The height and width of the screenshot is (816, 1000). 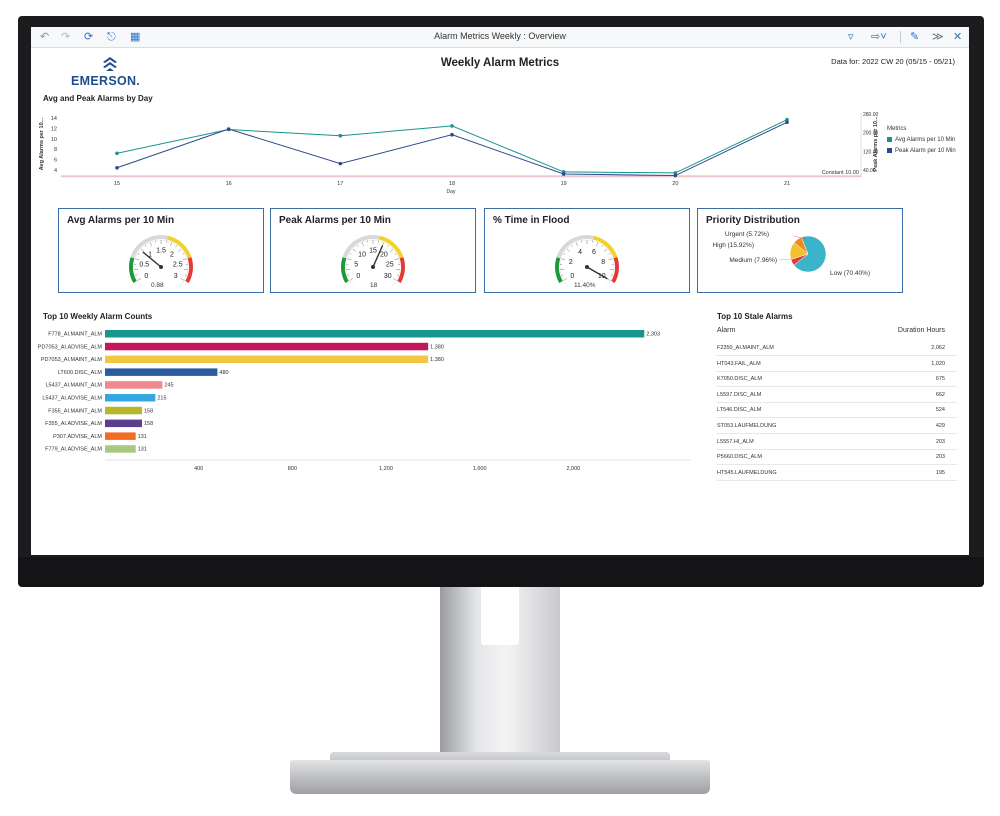 What do you see at coordinates (594, 252) in the screenshot?
I see `gauge-label-3: 6` at bounding box center [594, 252].